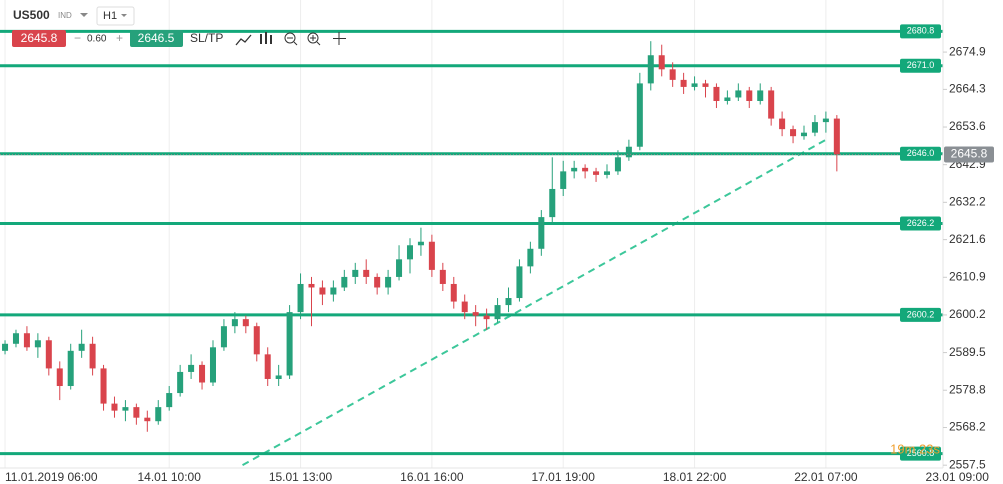  I want to click on level-label: 2560.8, so click(921, 453).